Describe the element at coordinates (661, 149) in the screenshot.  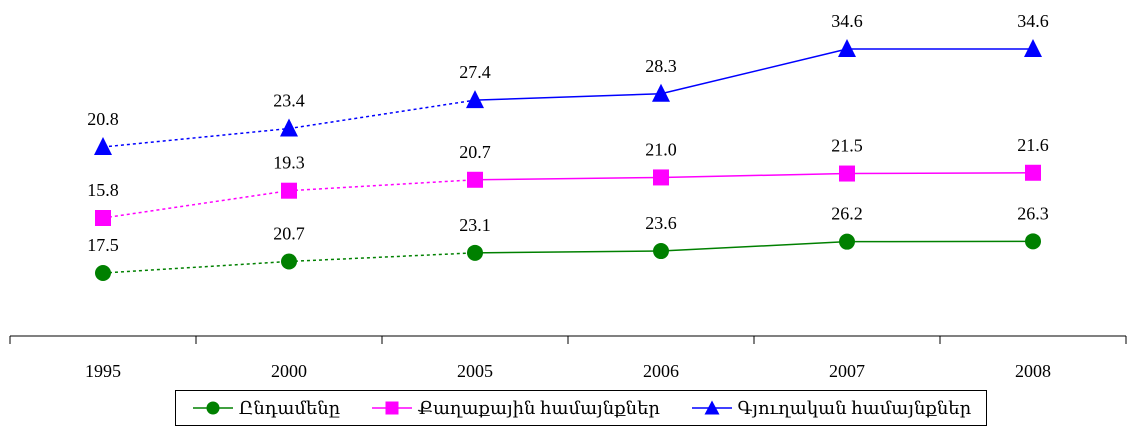
I see `data-label: 21.0` at that location.